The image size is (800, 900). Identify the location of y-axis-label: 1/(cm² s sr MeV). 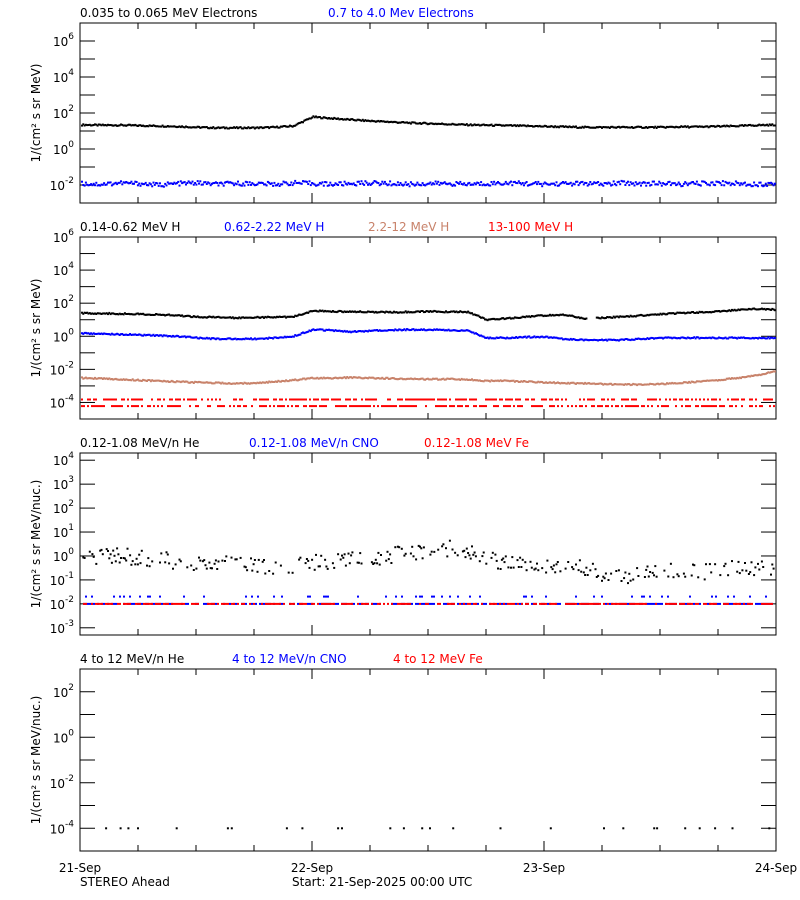
(36, 113).